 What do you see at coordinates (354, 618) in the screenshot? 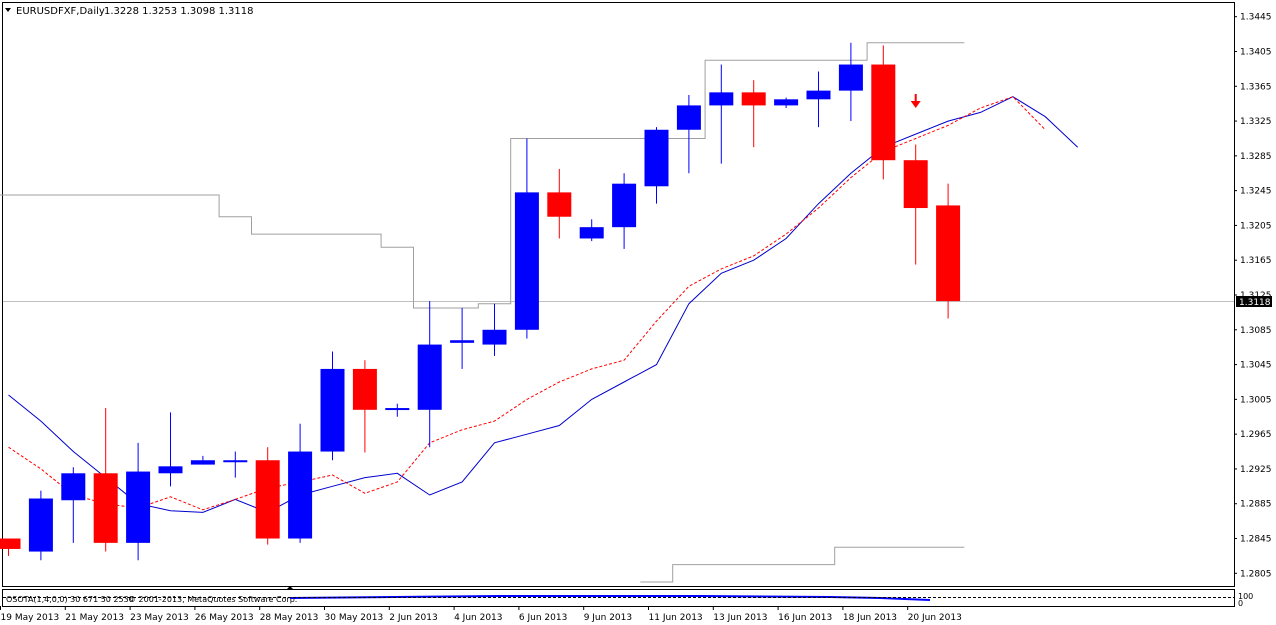
I see `time-tick-label: 30 May 2013` at bounding box center [354, 618].